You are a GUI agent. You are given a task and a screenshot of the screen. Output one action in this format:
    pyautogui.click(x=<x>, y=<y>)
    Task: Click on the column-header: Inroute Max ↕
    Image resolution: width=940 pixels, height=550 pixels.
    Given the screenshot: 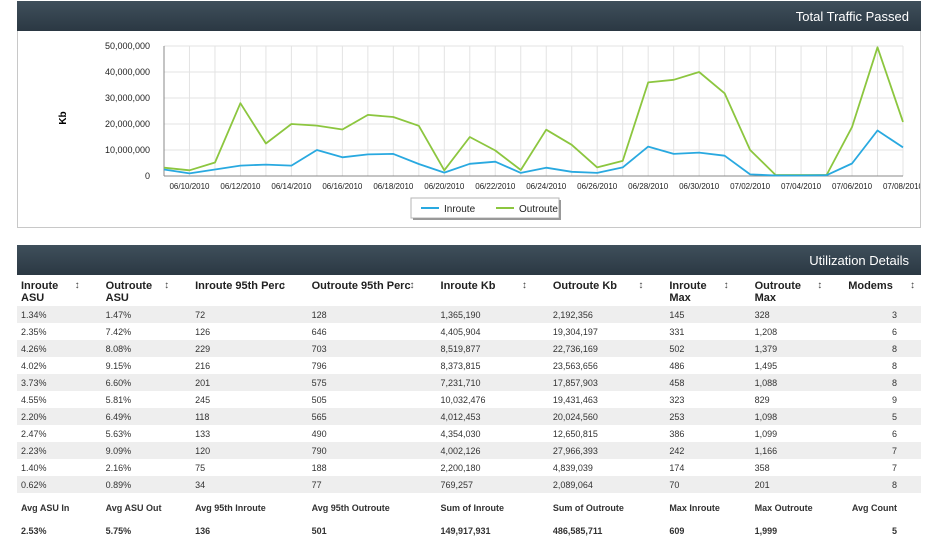 What is the action you would take?
    pyautogui.click(x=691, y=291)
    